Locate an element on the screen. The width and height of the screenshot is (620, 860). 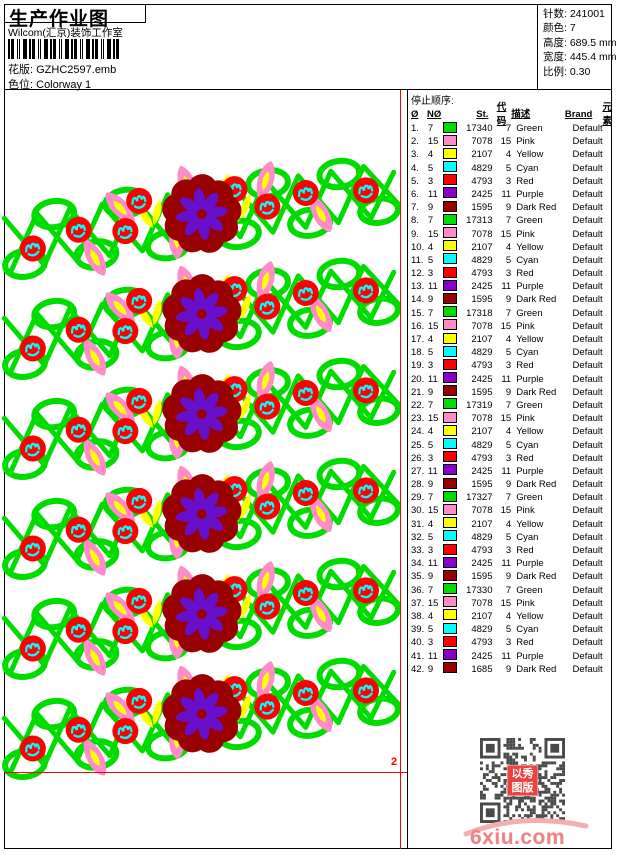
row-number: 22. is located at coordinates (418, 405).